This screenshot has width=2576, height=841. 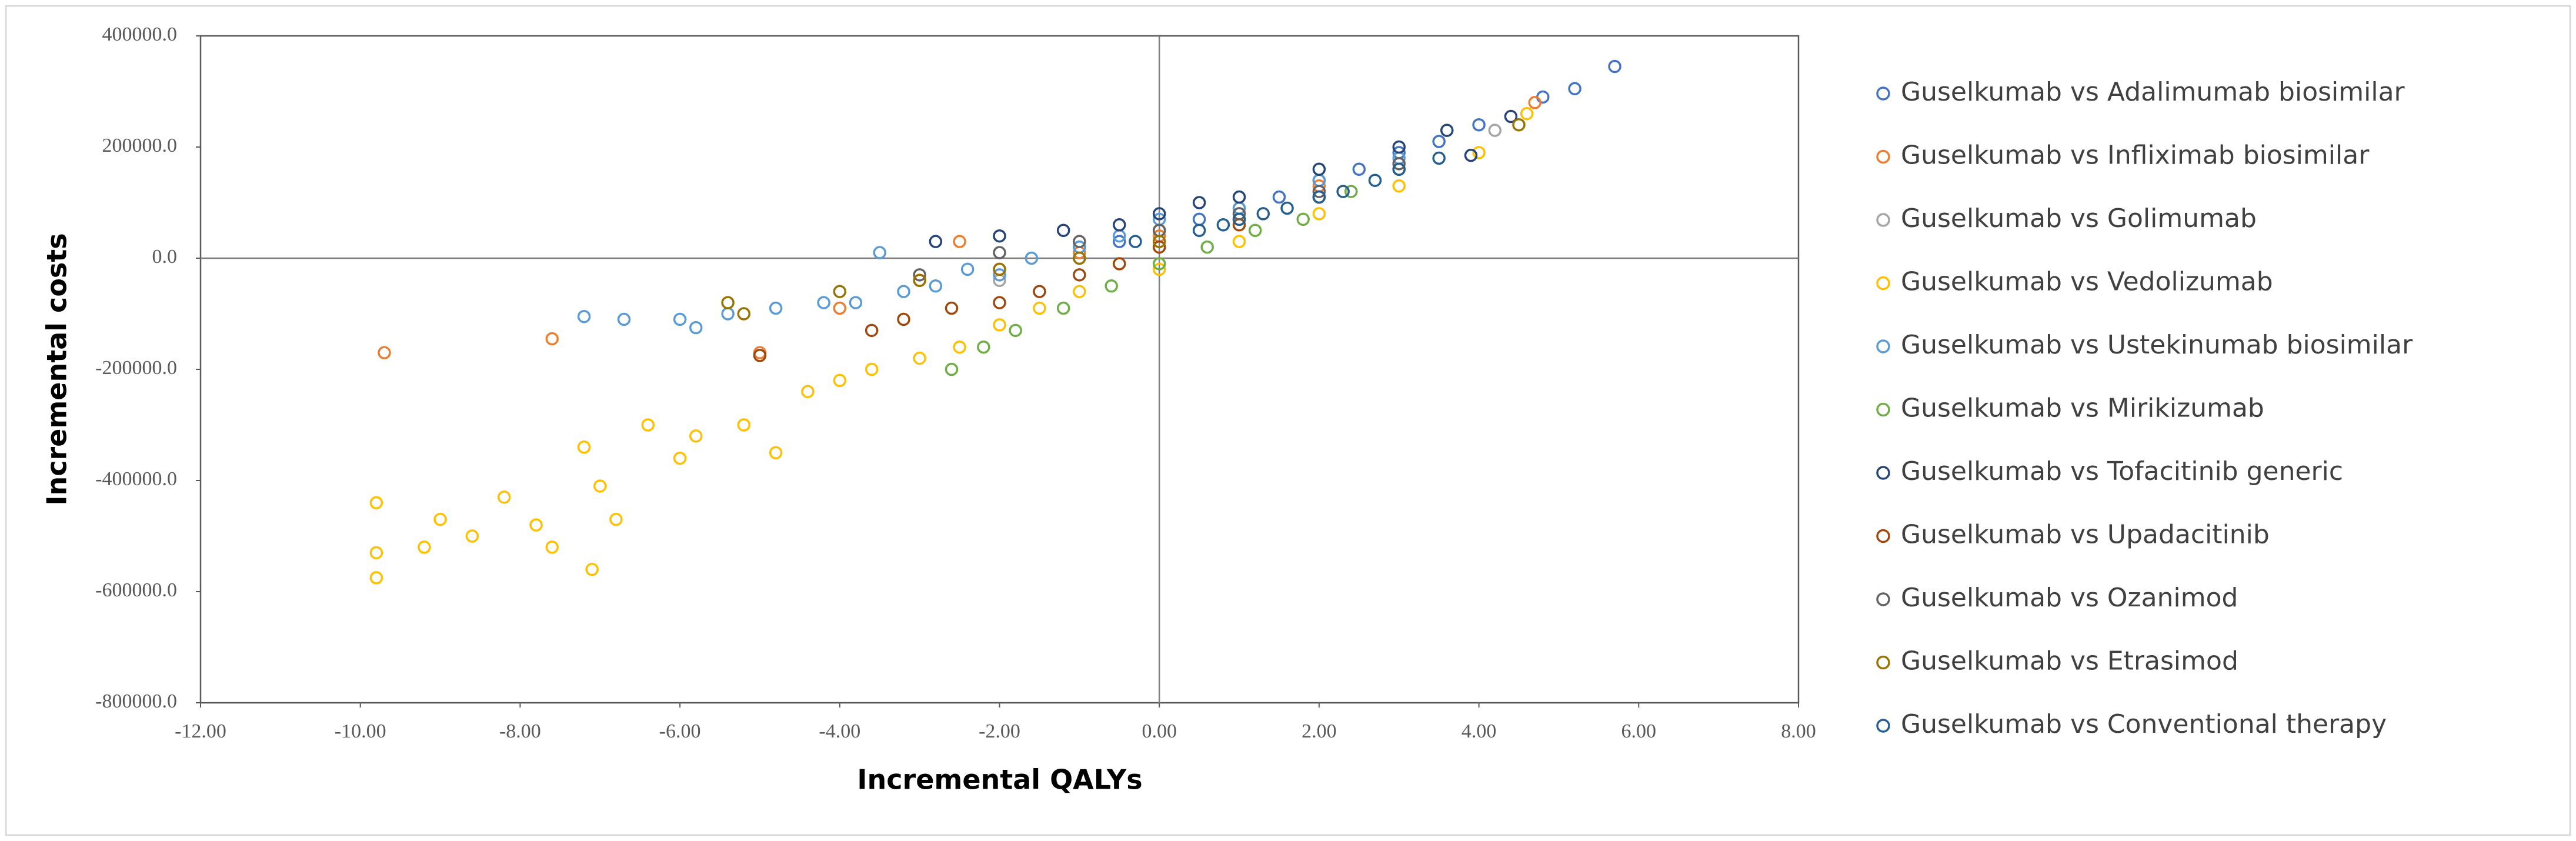 What do you see at coordinates (1798, 731) in the screenshot?
I see `x-tick-label: 8.00` at bounding box center [1798, 731].